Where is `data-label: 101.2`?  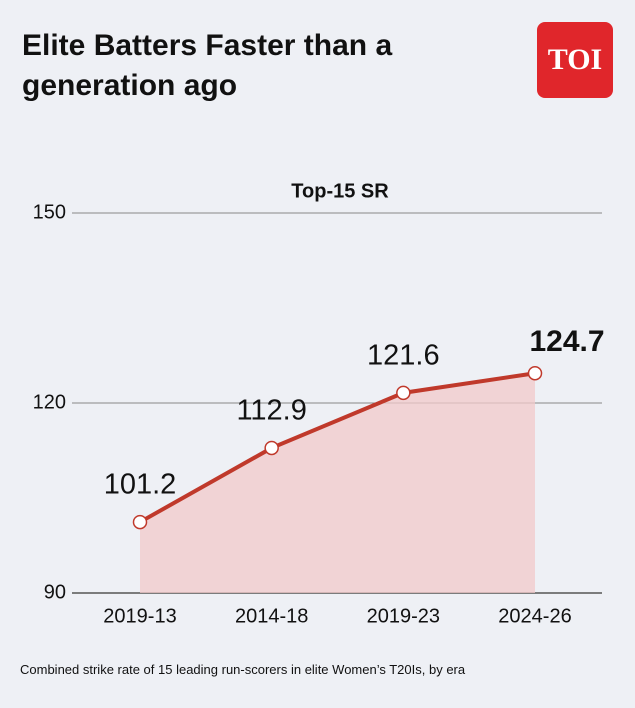
data-label: 101.2 is located at coordinates (140, 485).